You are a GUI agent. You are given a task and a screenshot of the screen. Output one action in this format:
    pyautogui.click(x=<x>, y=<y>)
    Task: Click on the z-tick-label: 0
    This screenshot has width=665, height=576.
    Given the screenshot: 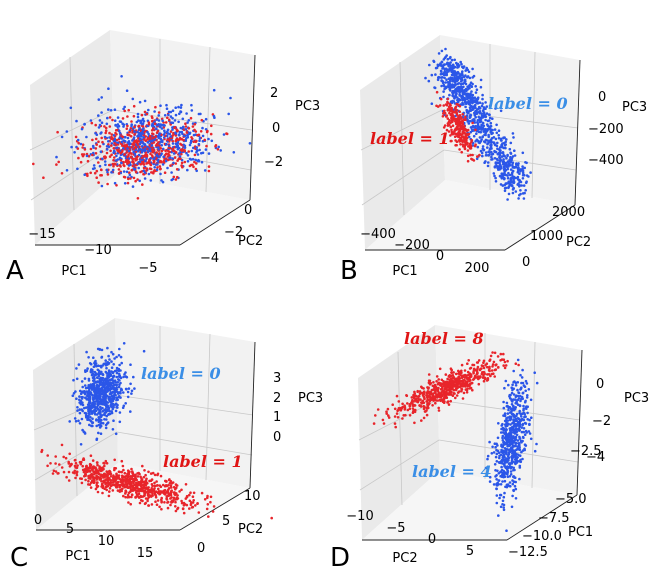 What is the action you would take?
    pyautogui.click(x=276, y=128)
    